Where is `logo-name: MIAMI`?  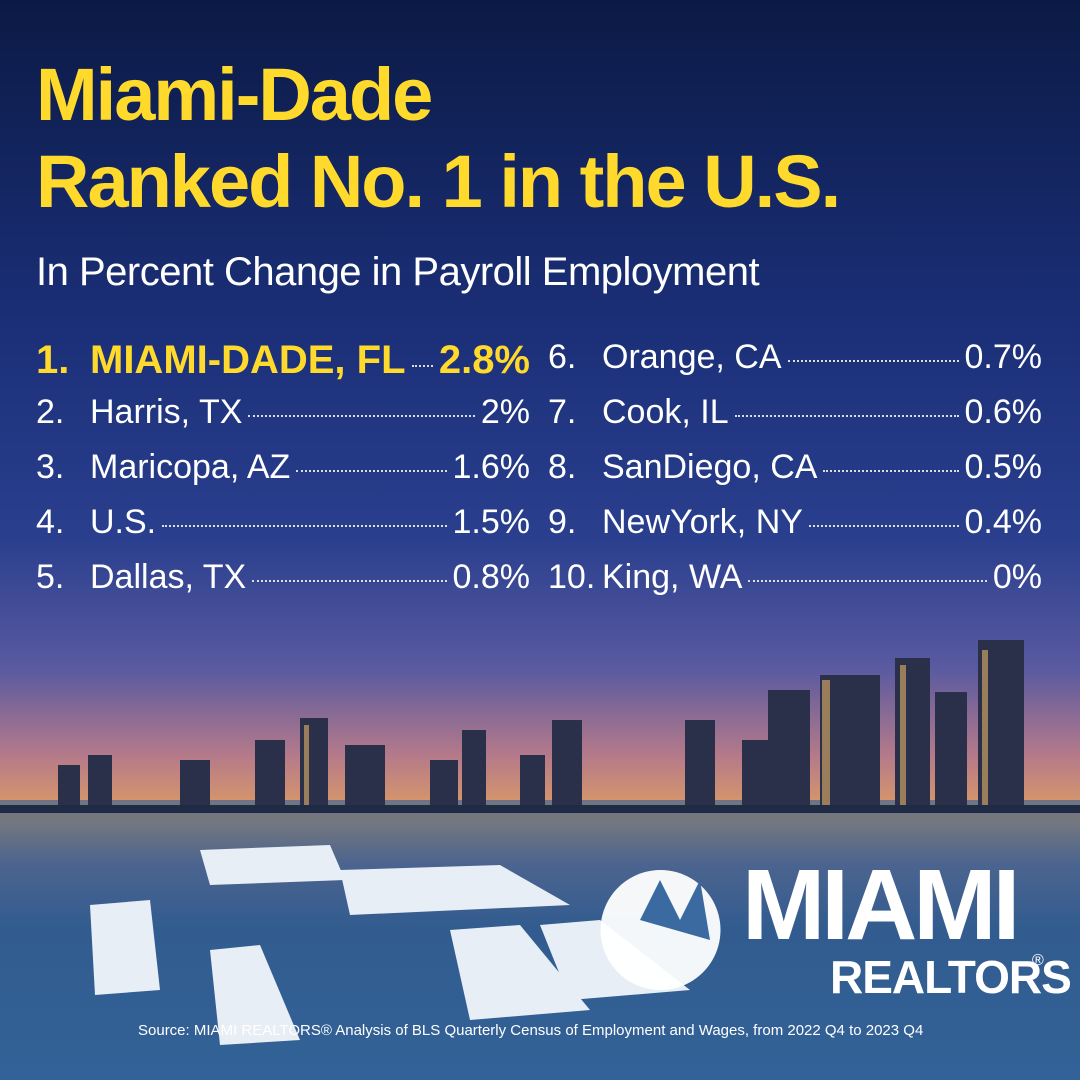 logo-name: MIAMI is located at coordinates (881, 905).